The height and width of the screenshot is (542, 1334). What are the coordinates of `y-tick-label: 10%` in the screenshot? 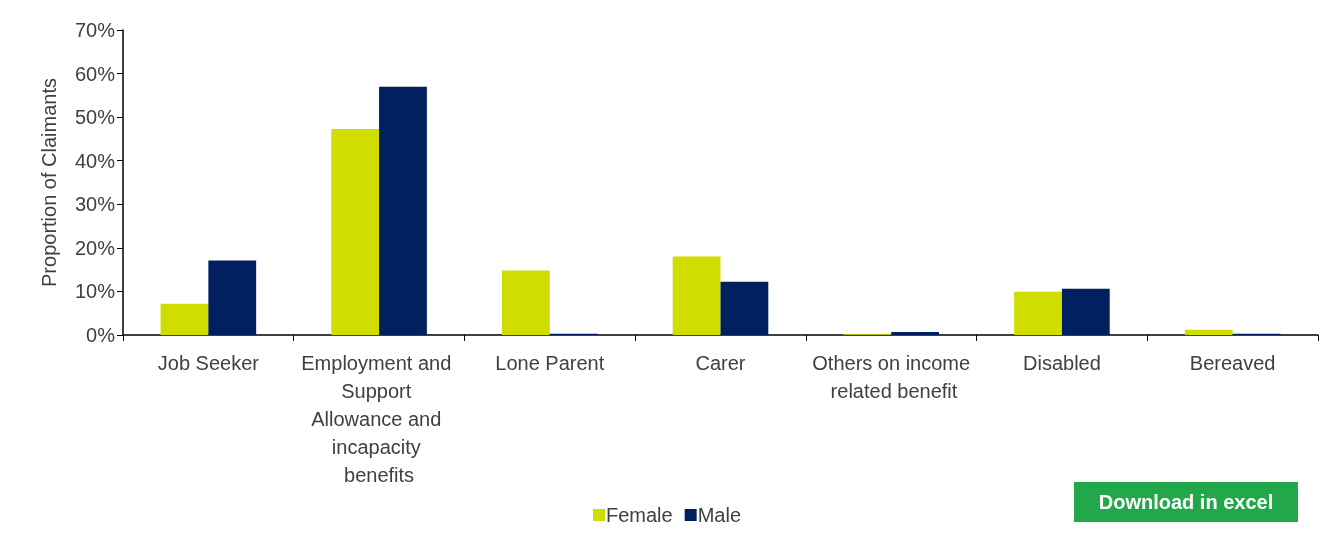 It's located at (95, 291).